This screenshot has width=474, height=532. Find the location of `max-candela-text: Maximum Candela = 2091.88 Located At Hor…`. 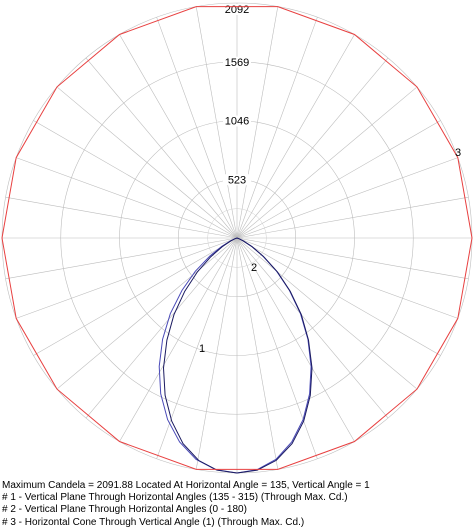

max-candela-text: Maximum Candela = 2091.88 Located At Hor… is located at coordinates (186, 485).